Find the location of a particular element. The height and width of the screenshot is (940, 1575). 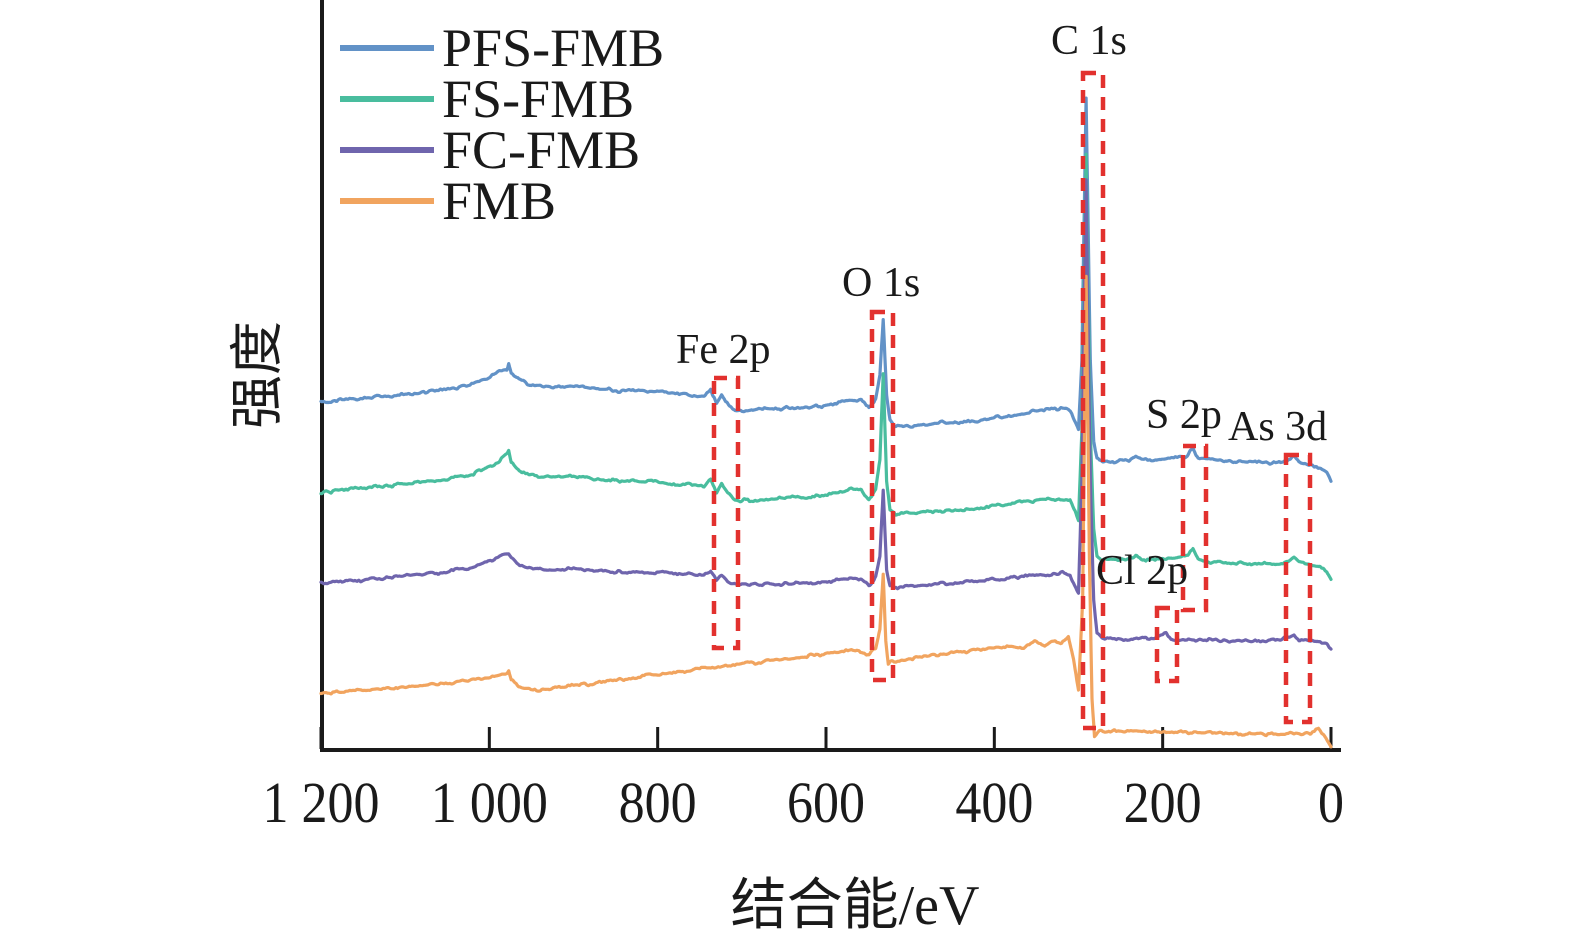

peak-label-fe-2p: Fe 2p is located at coordinates (723, 350).